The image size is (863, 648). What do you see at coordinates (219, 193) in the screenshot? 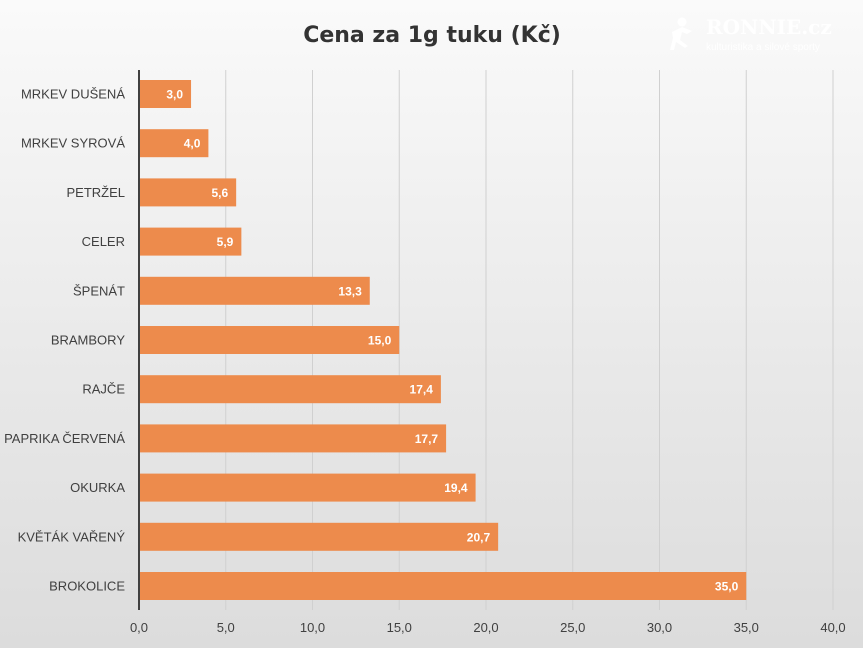
I see `data-label: 5,6` at bounding box center [219, 193].